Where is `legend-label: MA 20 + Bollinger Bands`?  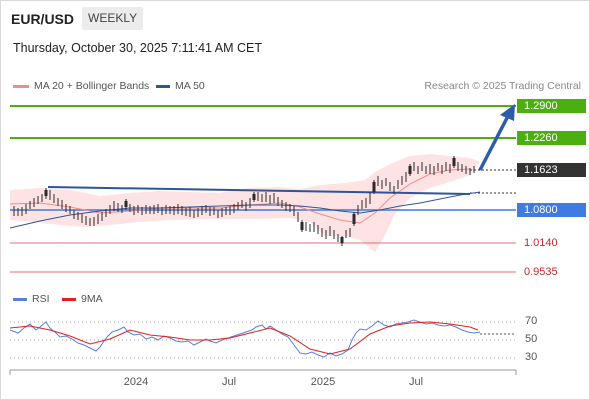
legend-label: MA 20 + Bollinger Bands is located at coordinates (92, 86).